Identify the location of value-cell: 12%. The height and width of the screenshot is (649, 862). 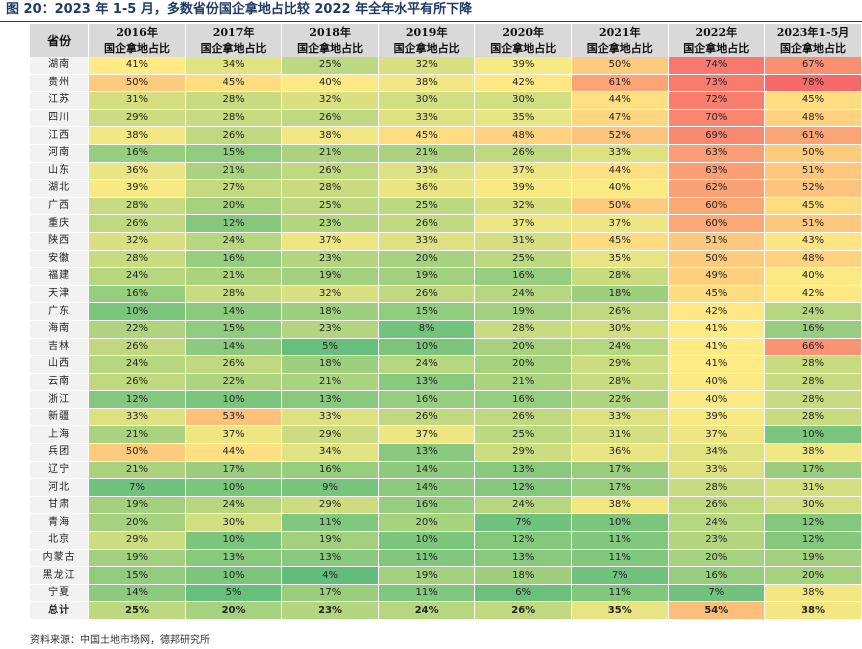
(813, 523).